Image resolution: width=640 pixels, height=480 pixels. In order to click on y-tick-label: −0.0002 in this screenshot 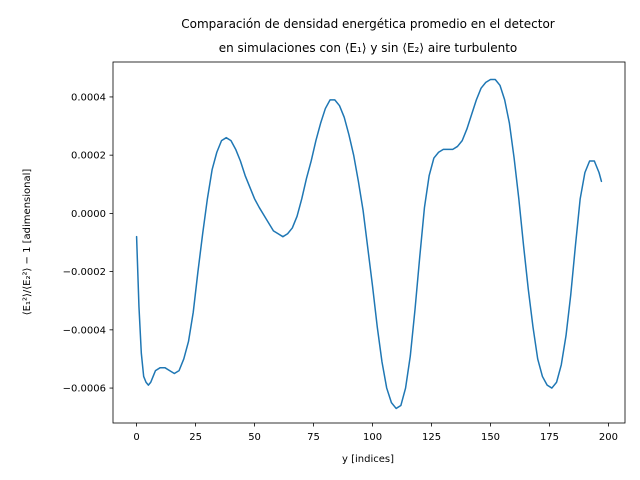, I will do `click(84, 272)`.